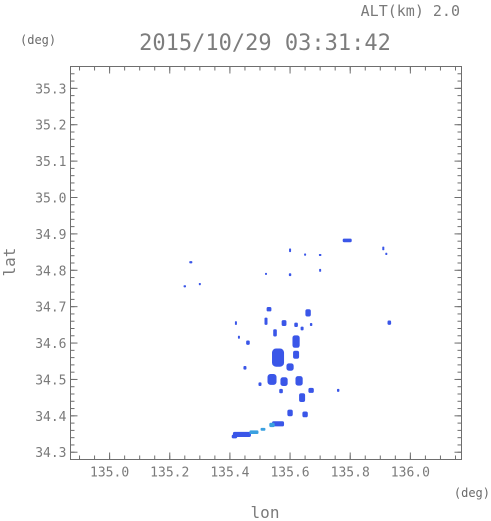 This screenshot has height=521, width=491. Describe the element at coordinates (50, 235) in the screenshot. I see `y-tick-label: 34.9` at that location.